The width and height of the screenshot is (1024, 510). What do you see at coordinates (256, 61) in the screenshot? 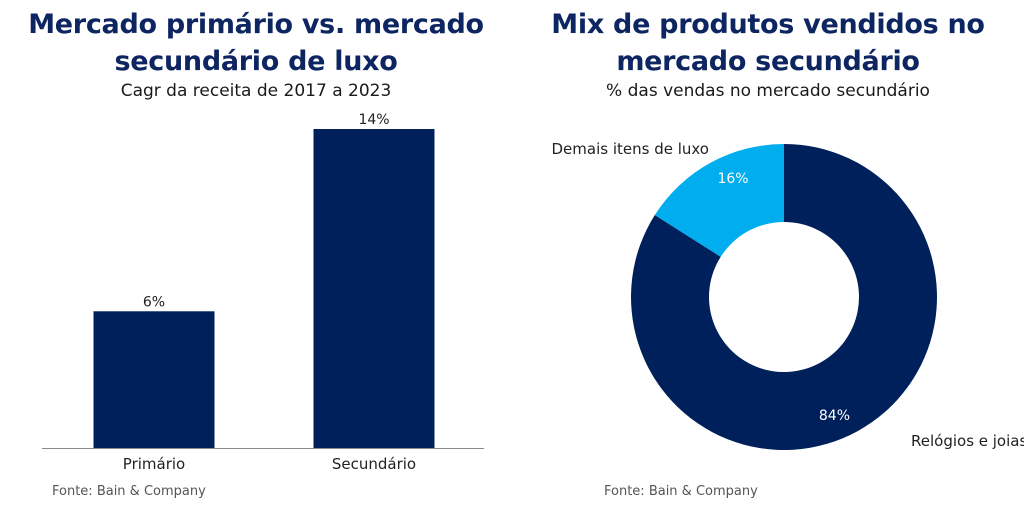
I see `bar-chart-title-line2: secundário de luxo` at bounding box center [256, 61].